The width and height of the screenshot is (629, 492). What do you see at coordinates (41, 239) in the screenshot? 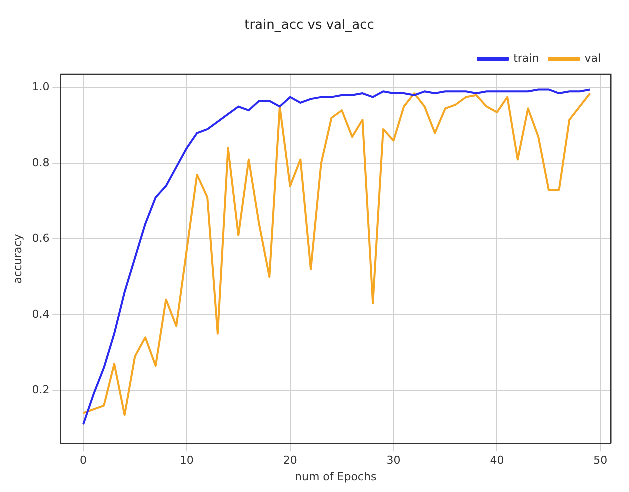
I see `y-tick-label: 0.6` at bounding box center [41, 239].